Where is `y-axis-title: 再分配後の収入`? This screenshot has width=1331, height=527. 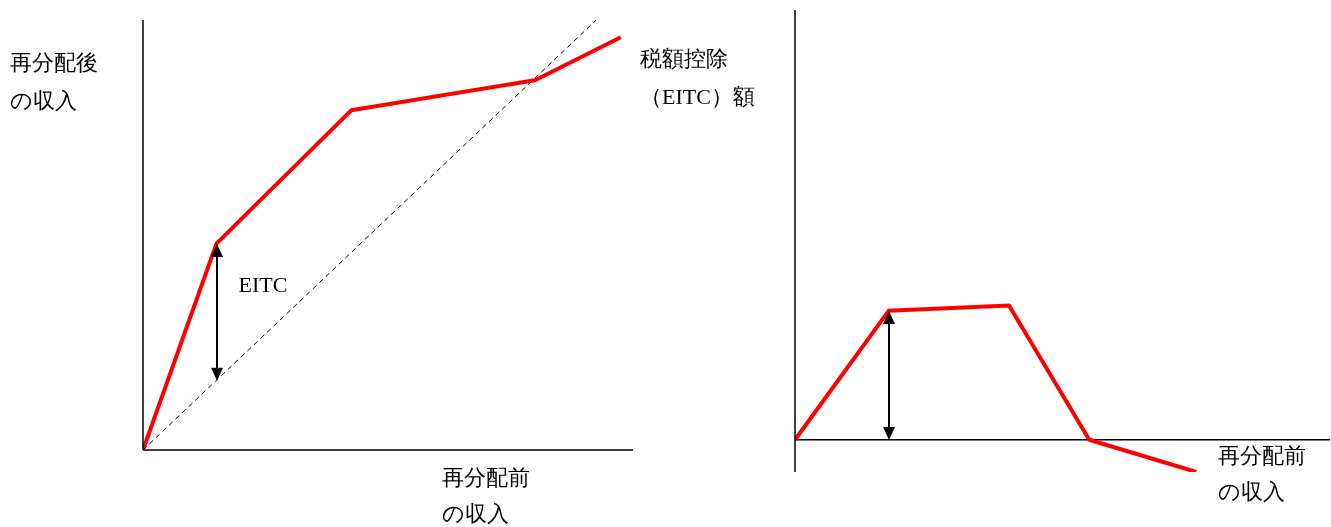
y-axis-title: 再分配後の収入 is located at coordinates (54, 82).